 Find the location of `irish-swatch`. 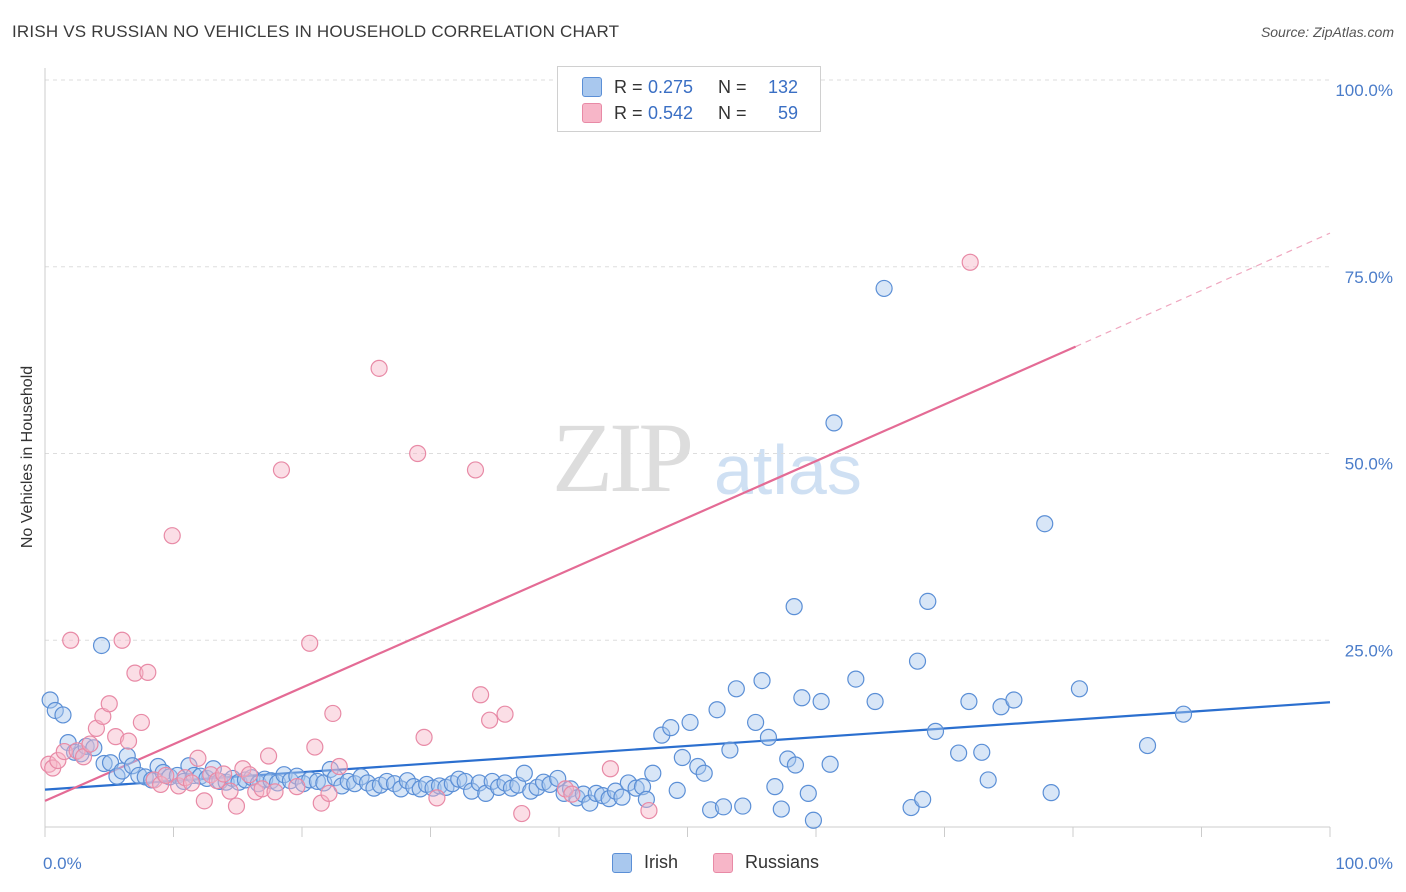

irish-swatch is located at coordinates (592, 87).